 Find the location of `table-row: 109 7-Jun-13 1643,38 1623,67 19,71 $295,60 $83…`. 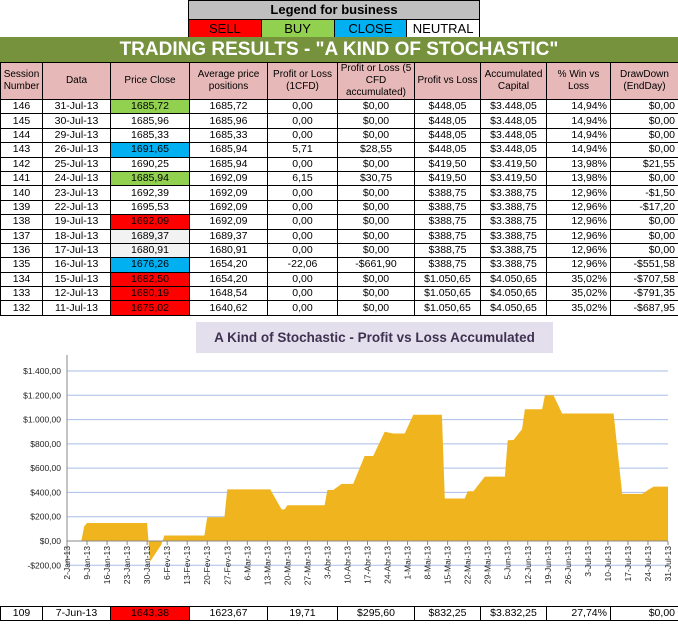

table-row: 109 7-Jun-13 1643,38 1623,67 19,71 $295,60 $83… is located at coordinates (339, 613).